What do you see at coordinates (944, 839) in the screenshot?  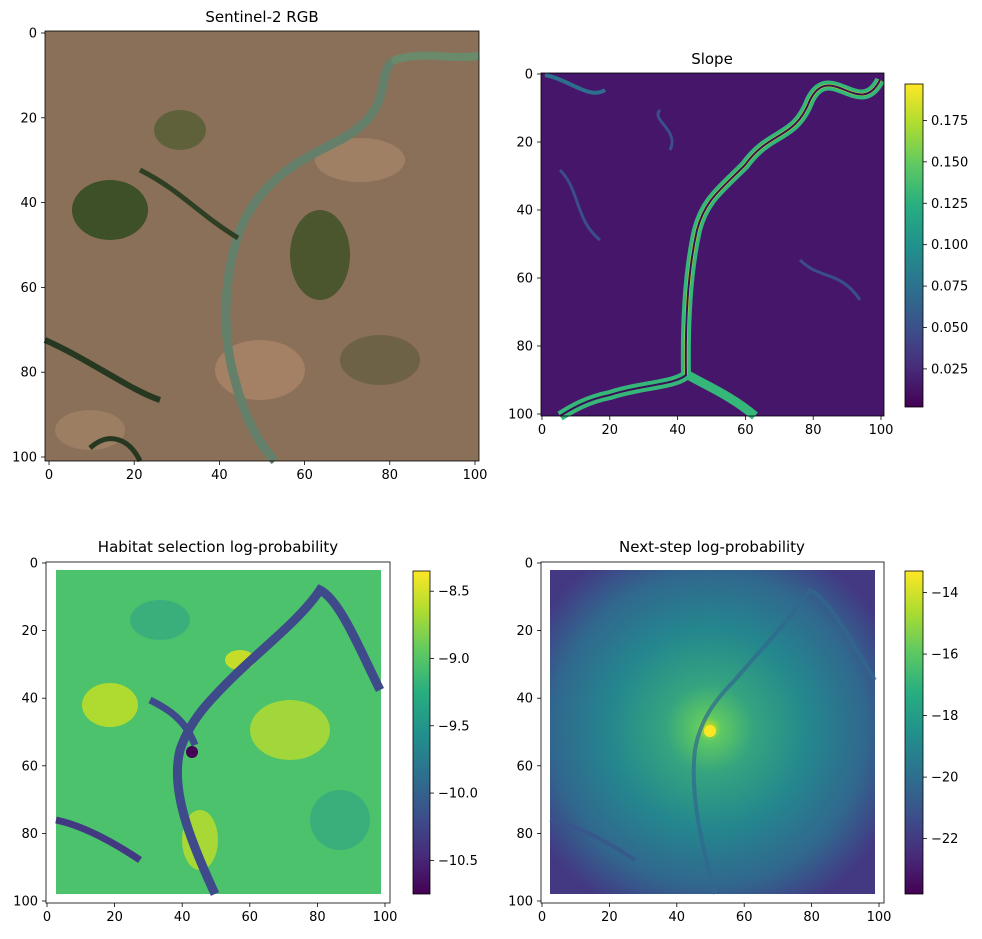 I see `colorbar-tick-label: −22` at bounding box center [944, 839].